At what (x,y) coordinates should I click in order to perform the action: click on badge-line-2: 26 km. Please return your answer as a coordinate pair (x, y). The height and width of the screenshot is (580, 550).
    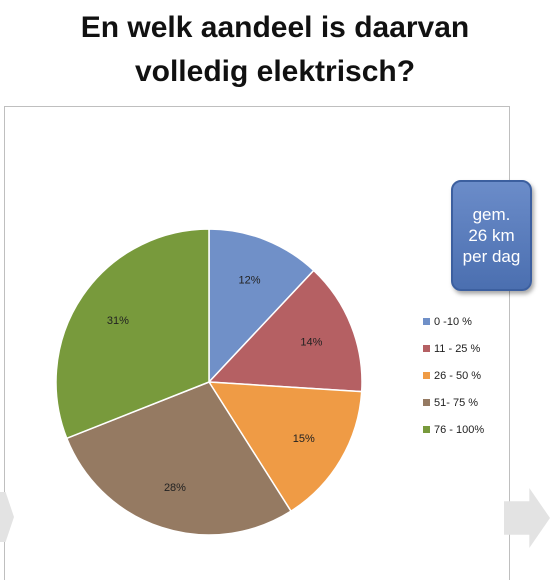
    Looking at the image, I should click on (491, 235).